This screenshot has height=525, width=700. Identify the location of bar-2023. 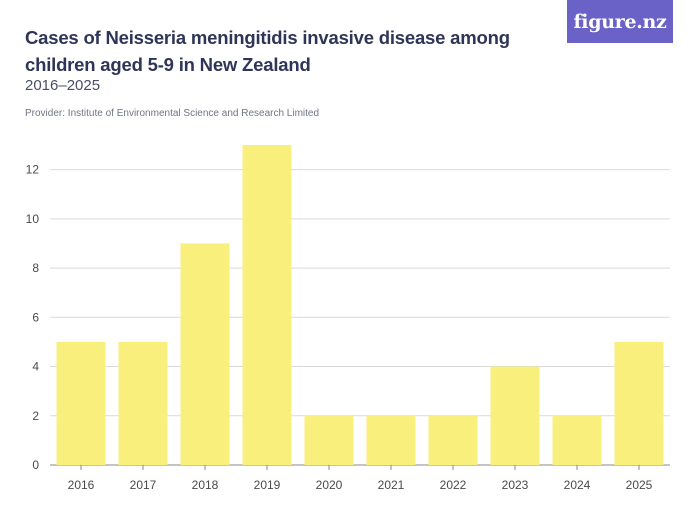
(515, 415).